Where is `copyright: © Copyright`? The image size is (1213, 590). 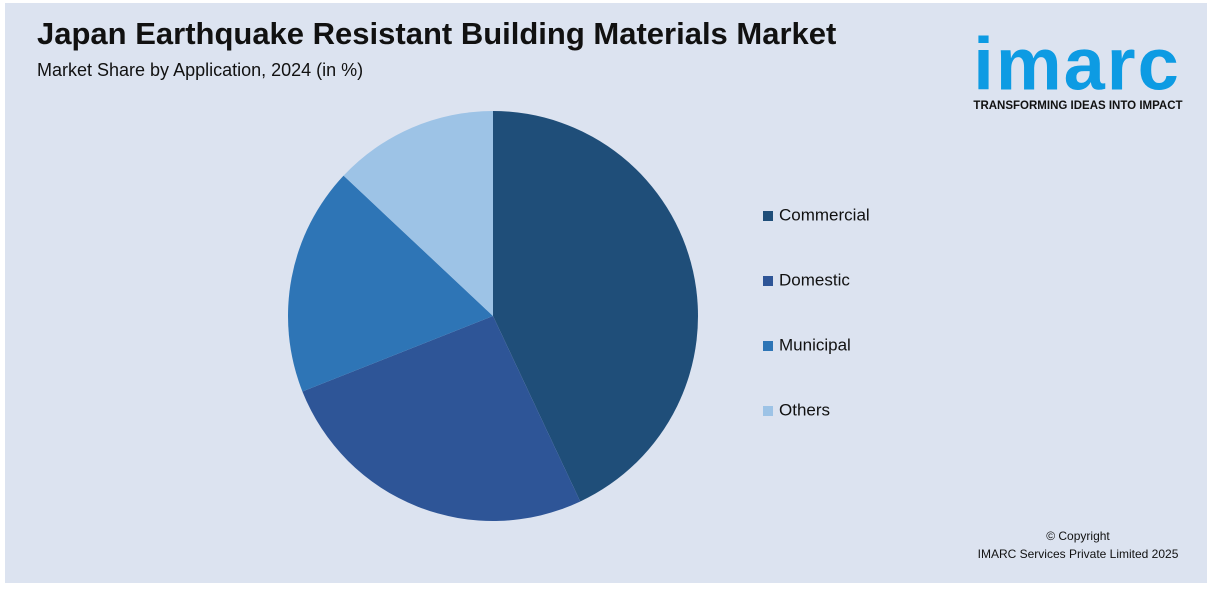 copyright: © Copyright is located at coordinates (1078, 536).